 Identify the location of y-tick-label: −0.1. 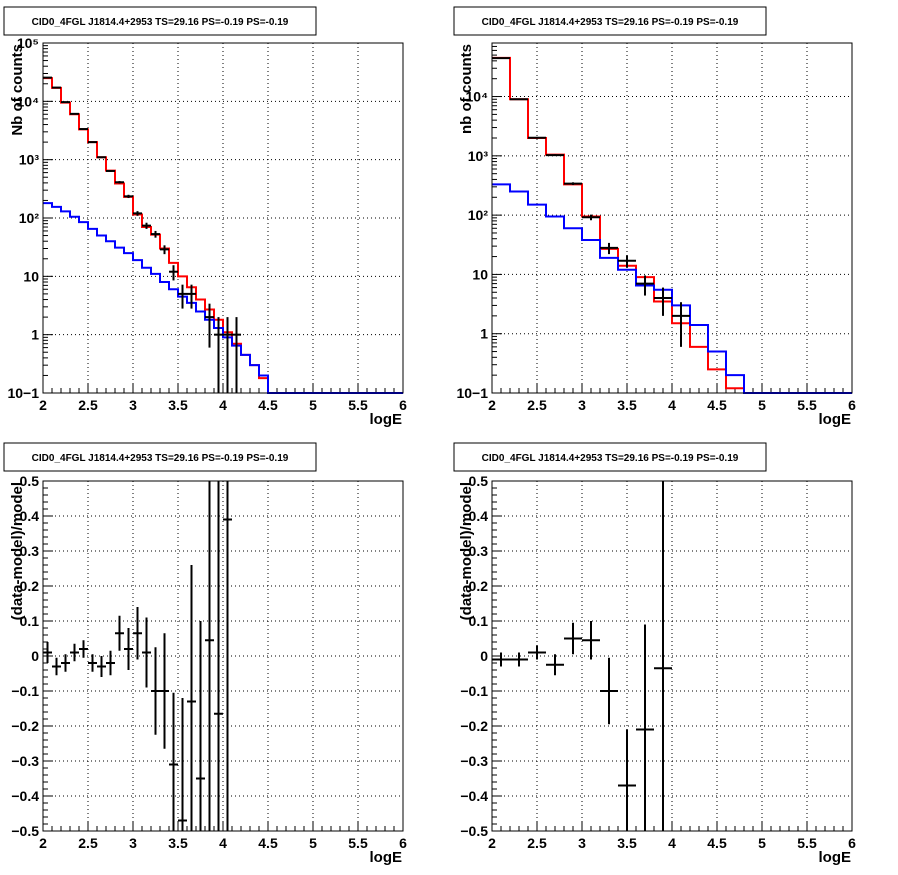
(474, 691).